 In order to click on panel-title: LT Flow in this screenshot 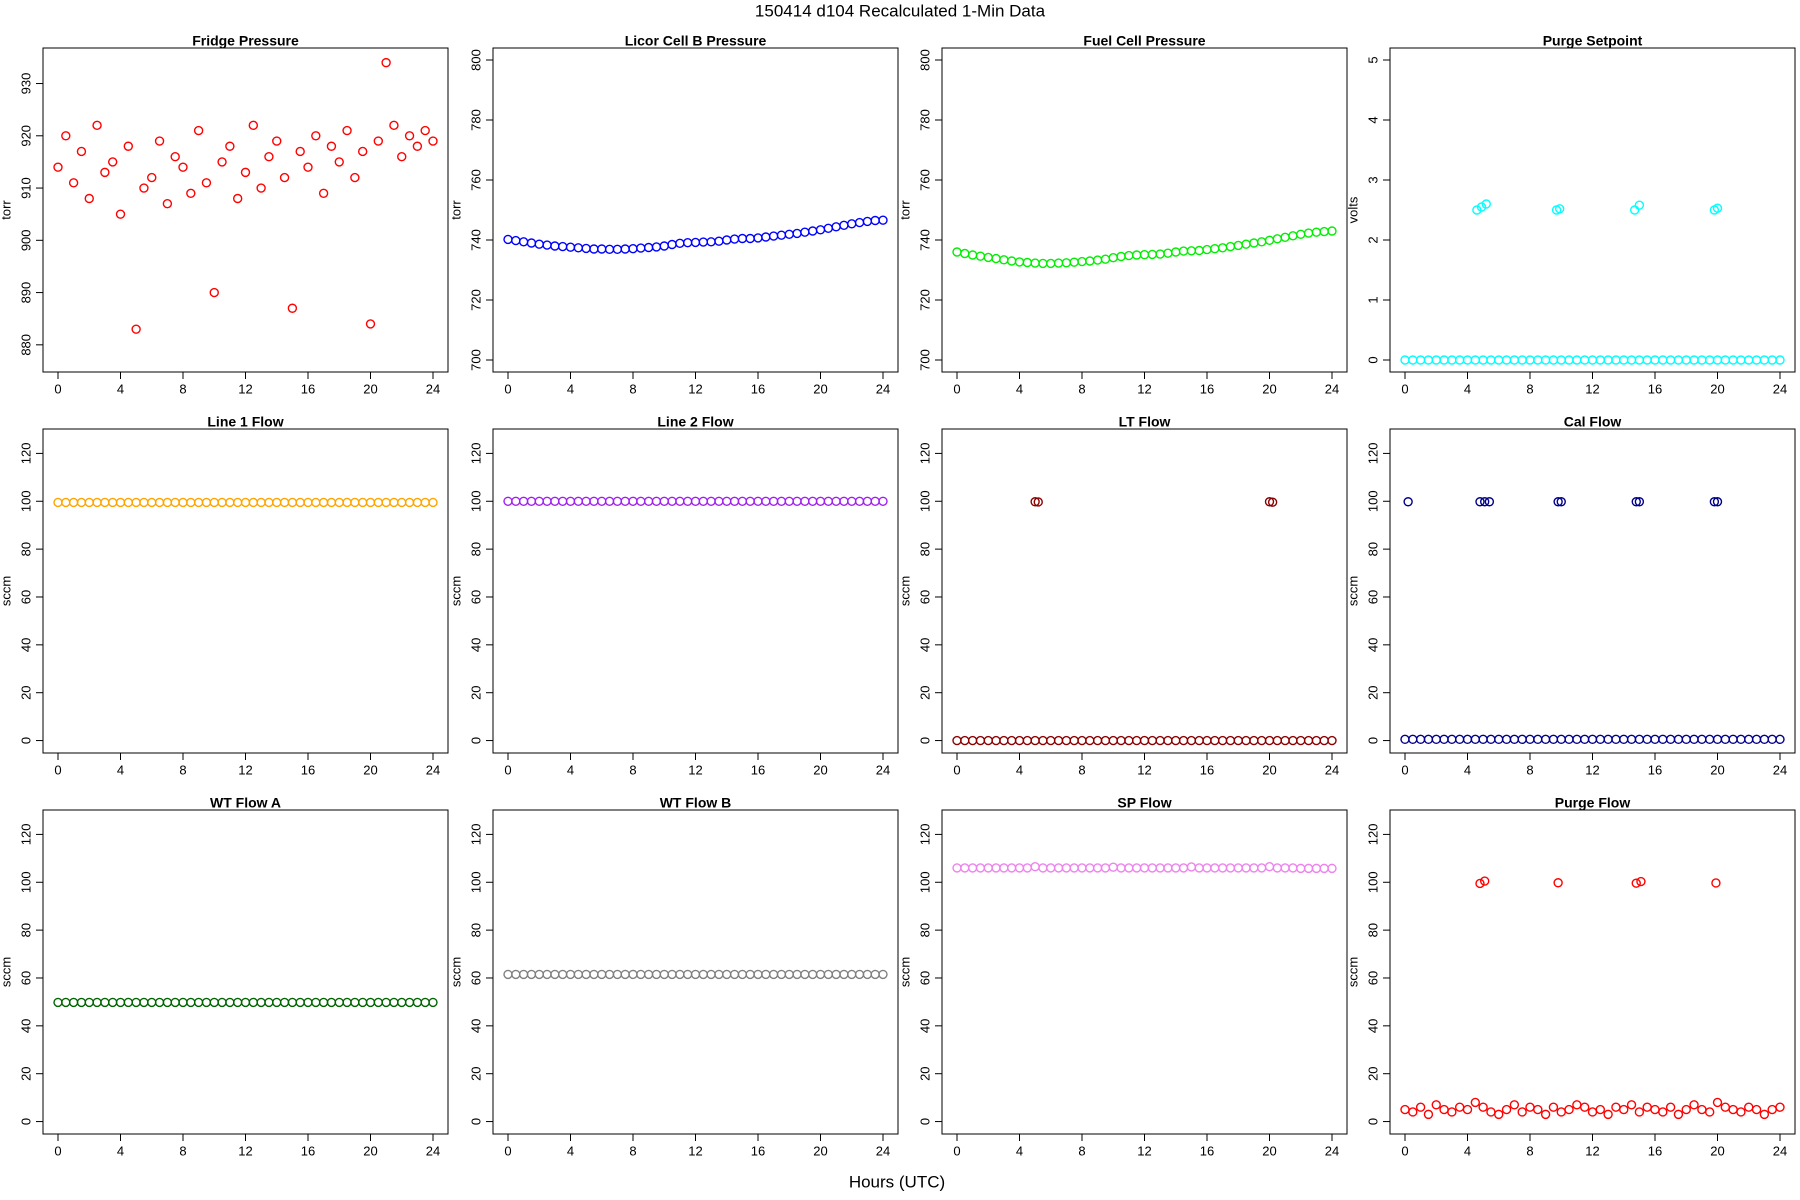, I will do `click(1145, 422)`.